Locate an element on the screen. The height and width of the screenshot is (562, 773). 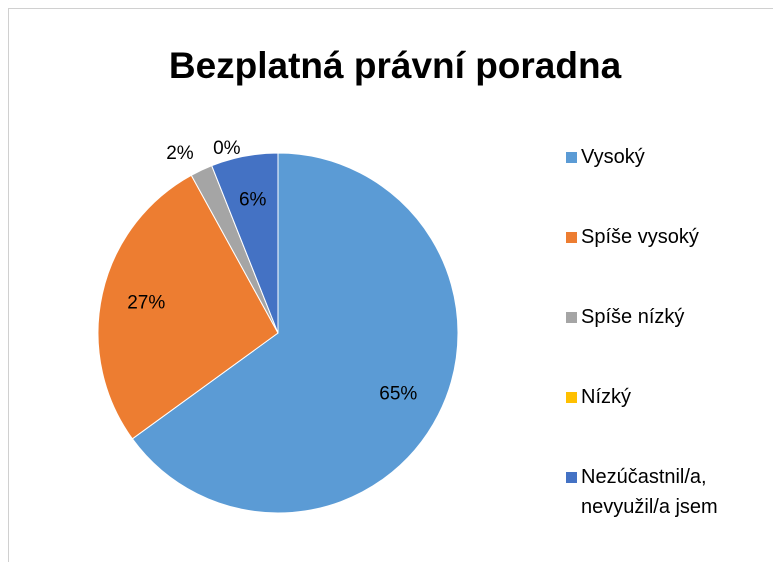
data-label: 0% is located at coordinates (227, 148).